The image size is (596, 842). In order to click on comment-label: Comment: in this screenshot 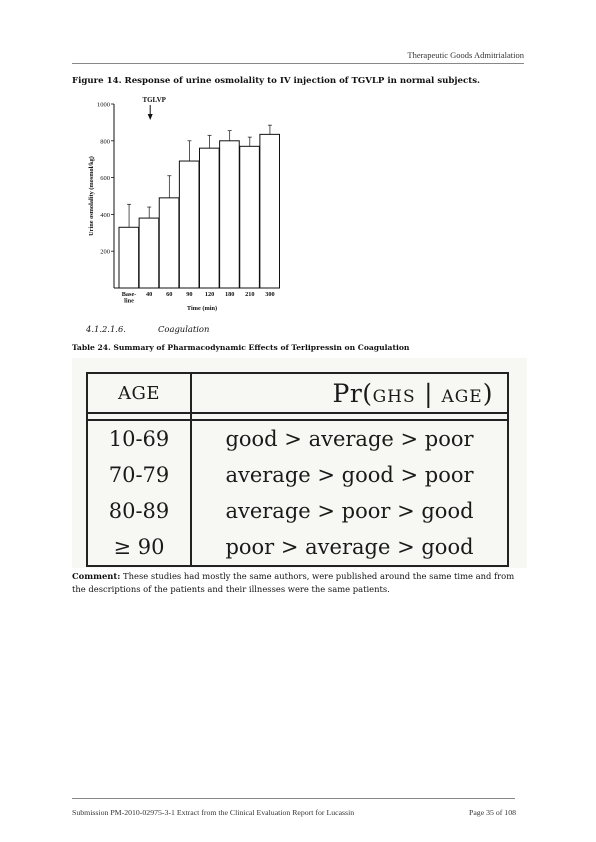, I will do `click(96, 576)`.